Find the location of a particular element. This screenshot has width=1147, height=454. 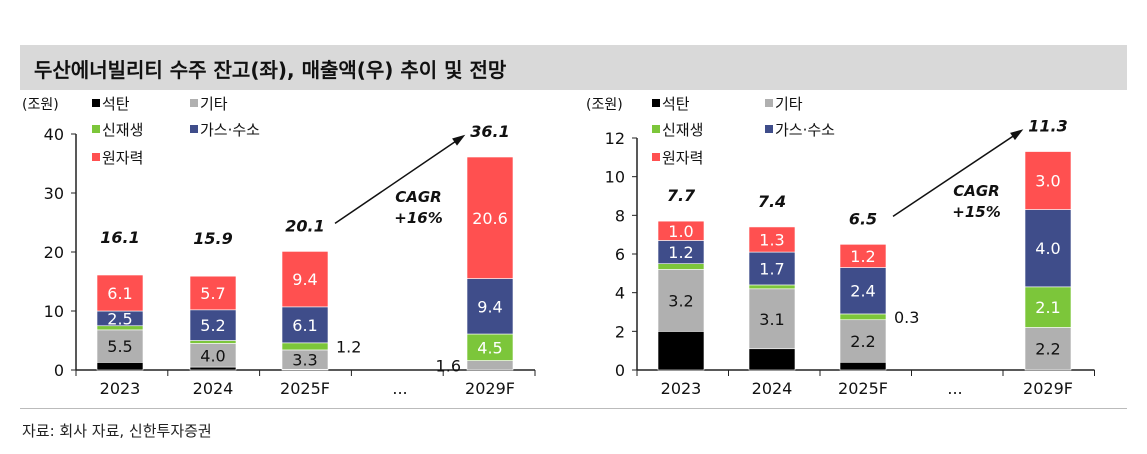

chart2-y-tick-label: 12 is located at coordinates (615, 138).